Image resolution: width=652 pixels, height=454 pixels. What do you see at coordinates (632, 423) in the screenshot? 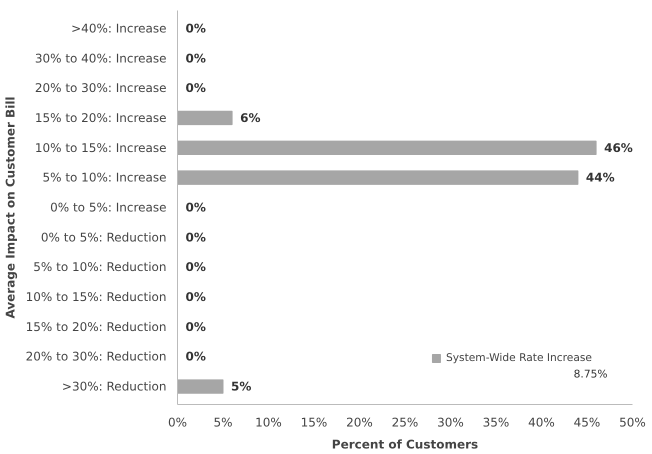
I see `x-tick-label: 50%` at bounding box center [632, 423].